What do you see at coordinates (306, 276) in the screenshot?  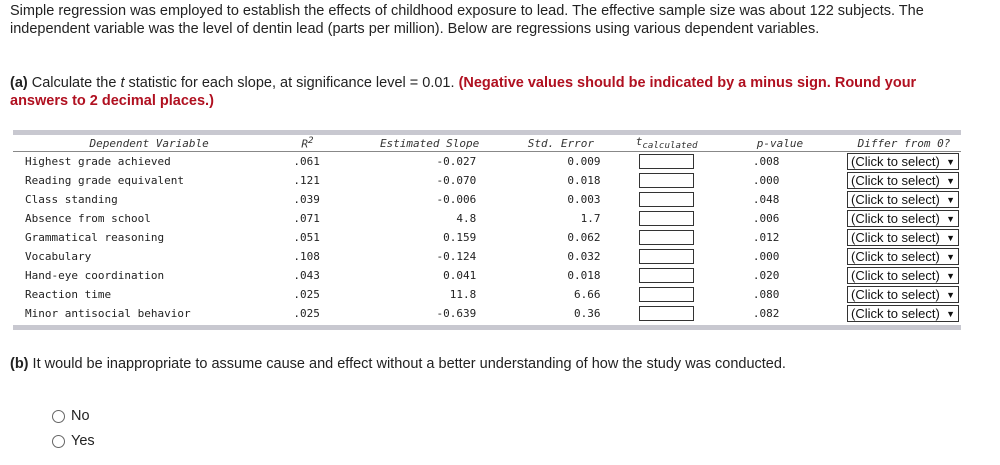 I see `cell-r2: .043` at bounding box center [306, 276].